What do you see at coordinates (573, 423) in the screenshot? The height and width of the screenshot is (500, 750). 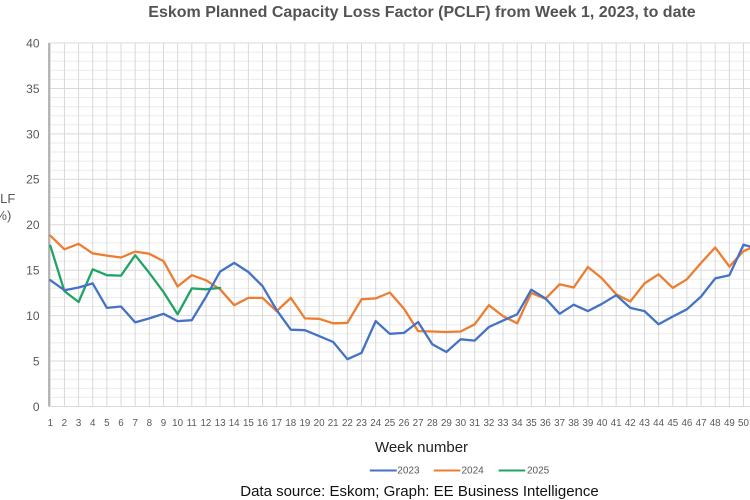 I see `svg-text: 38` at bounding box center [573, 423].